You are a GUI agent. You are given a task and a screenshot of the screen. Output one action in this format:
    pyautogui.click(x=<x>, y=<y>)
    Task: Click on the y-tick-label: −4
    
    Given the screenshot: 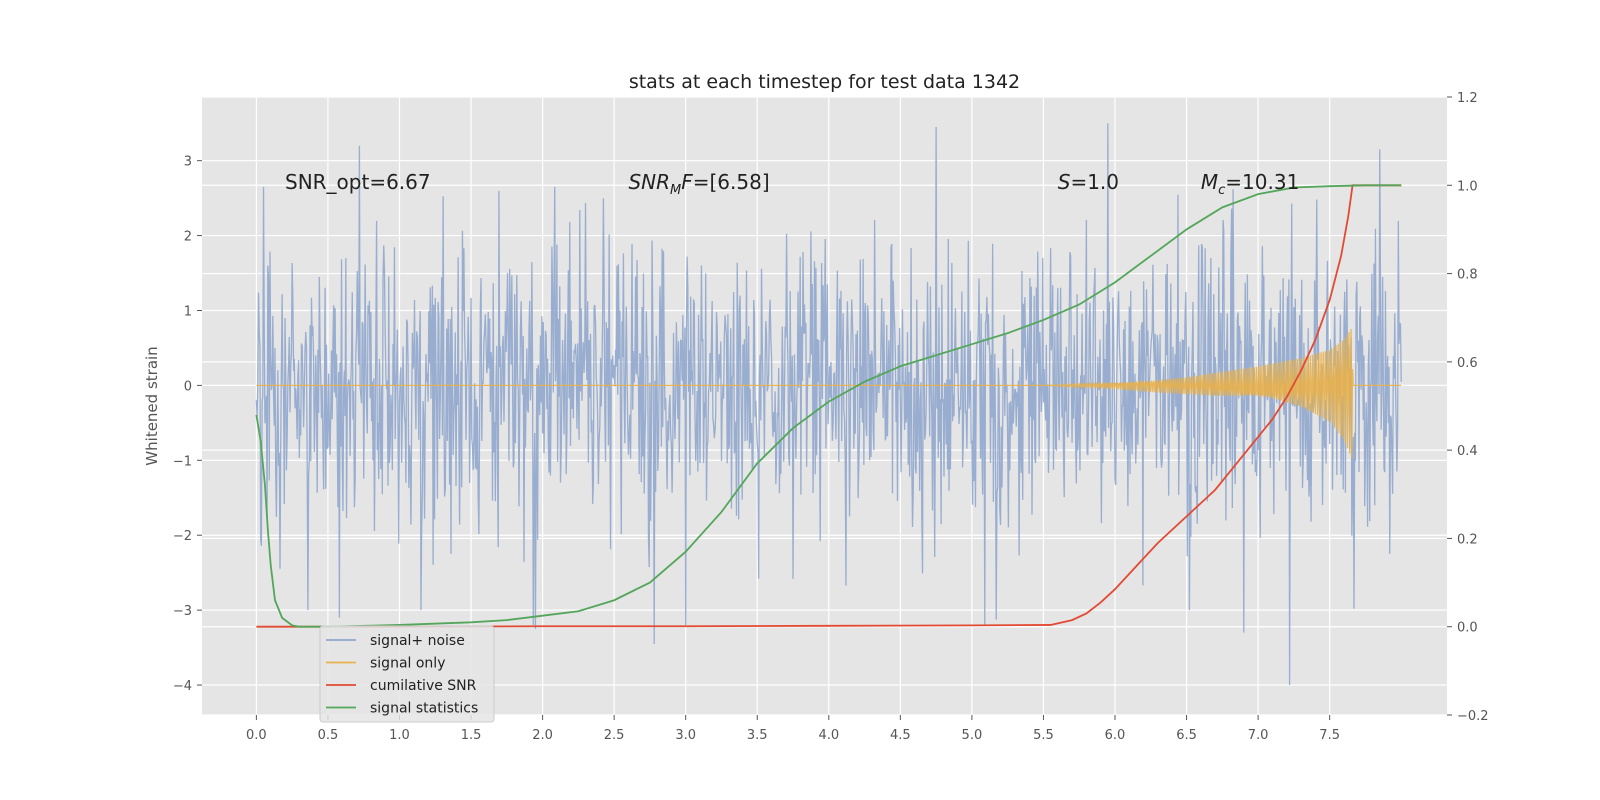 What is the action you would take?
    pyautogui.click(x=182, y=686)
    